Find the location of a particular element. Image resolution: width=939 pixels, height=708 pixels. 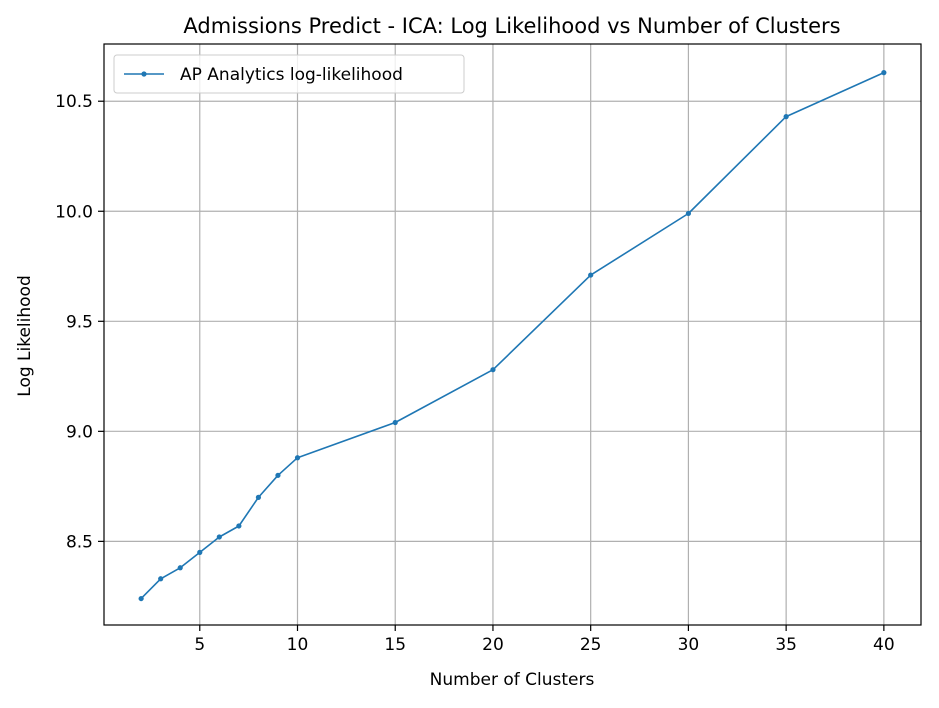

x-tick-label: 30 is located at coordinates (689, 645).